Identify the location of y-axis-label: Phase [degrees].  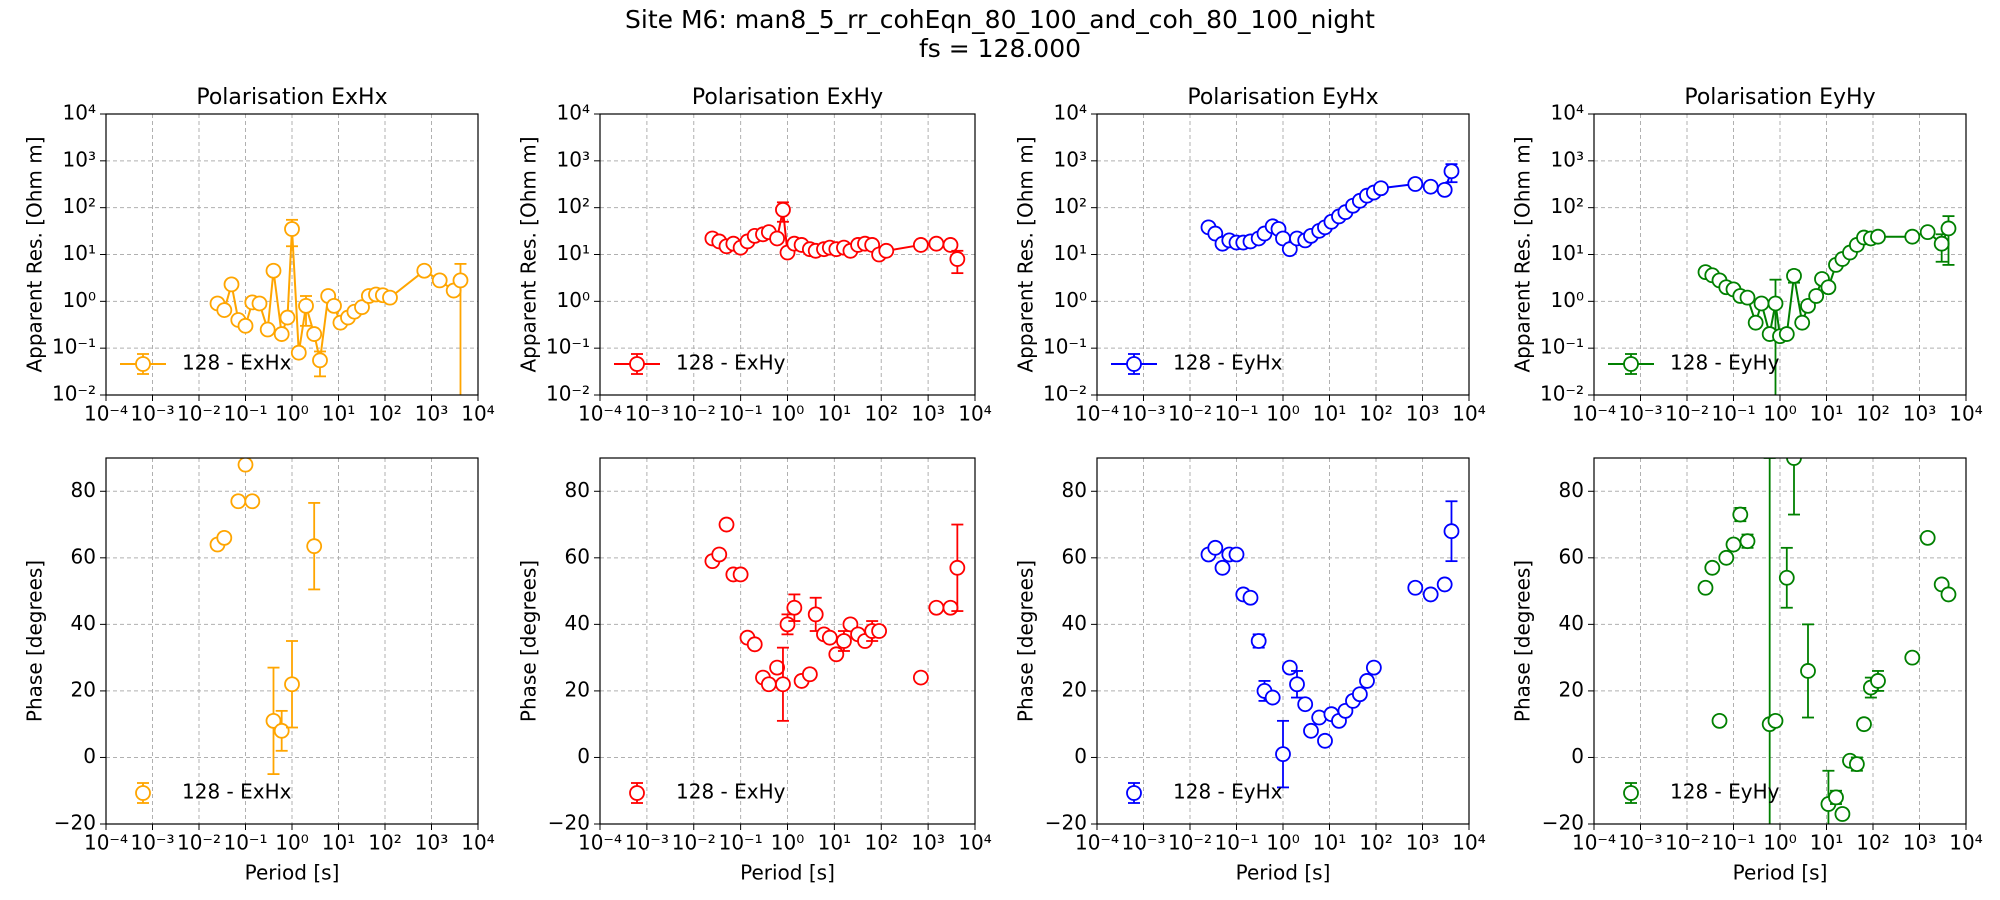
(1026, 641).